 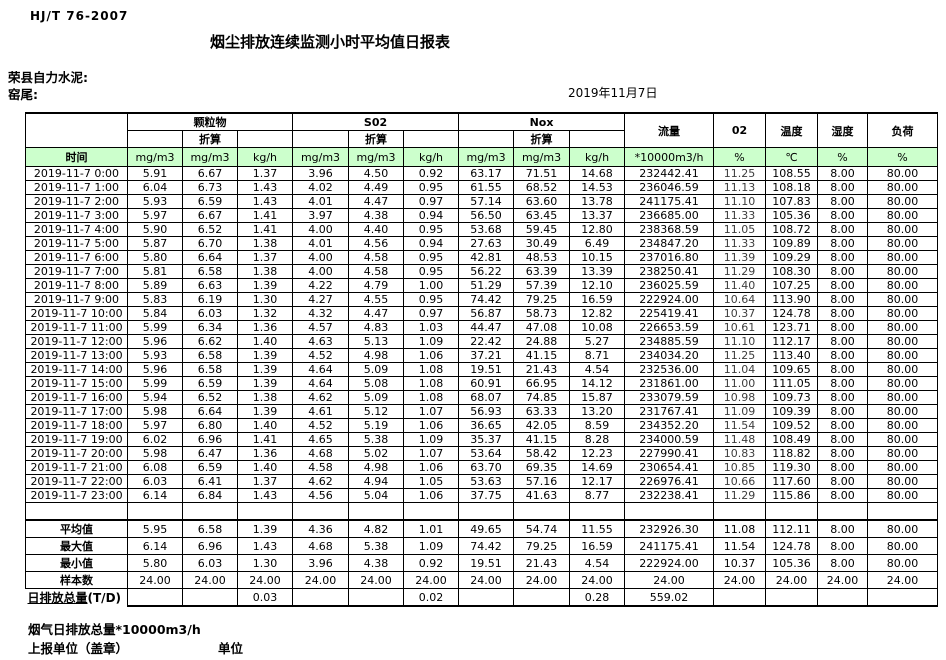 What do you see at coordinates (486, 411) in the screenshot?
I see `cell: 56.93` at bounding box center [486, 411].